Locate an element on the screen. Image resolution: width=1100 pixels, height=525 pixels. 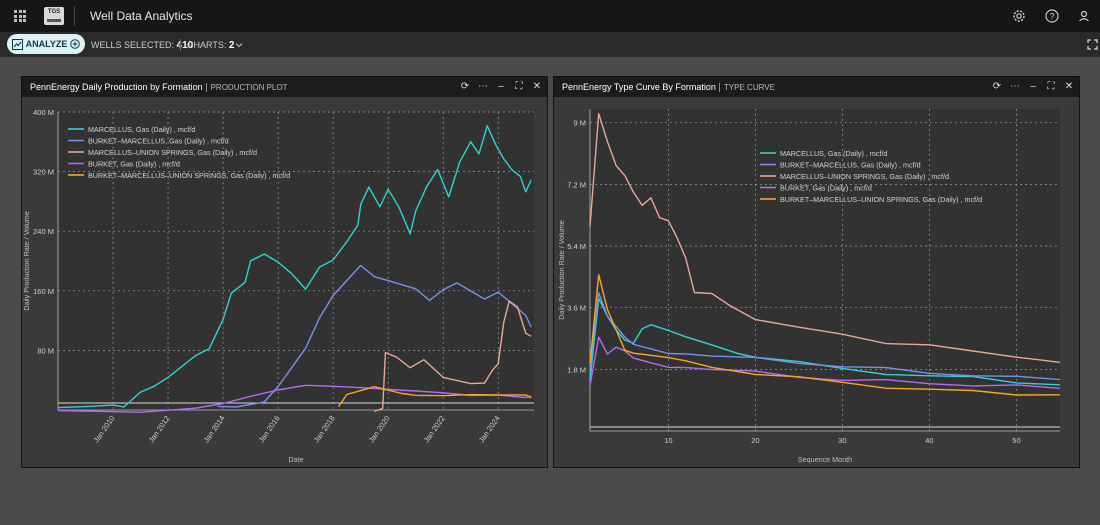
x-tick-label: Jan 2018 is located at coordinates (324, 429).